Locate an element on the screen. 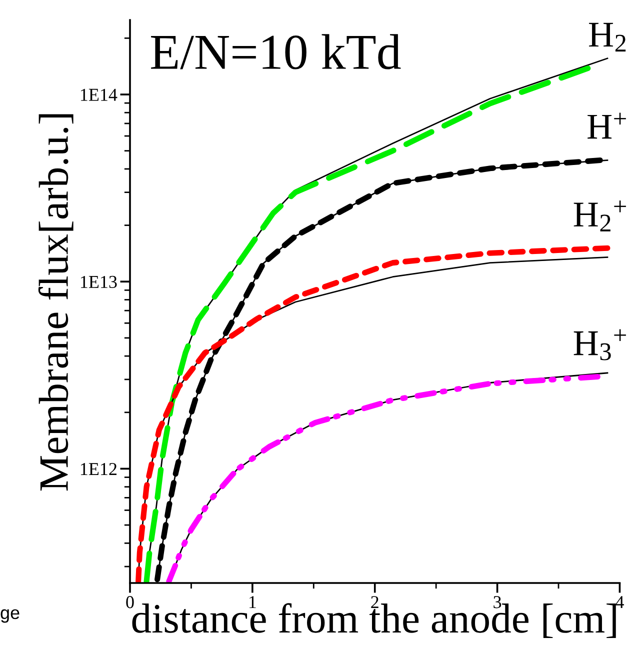 The image size is (636, 648). series-label: H$_{2}$ is located at coordinates (607, 37).